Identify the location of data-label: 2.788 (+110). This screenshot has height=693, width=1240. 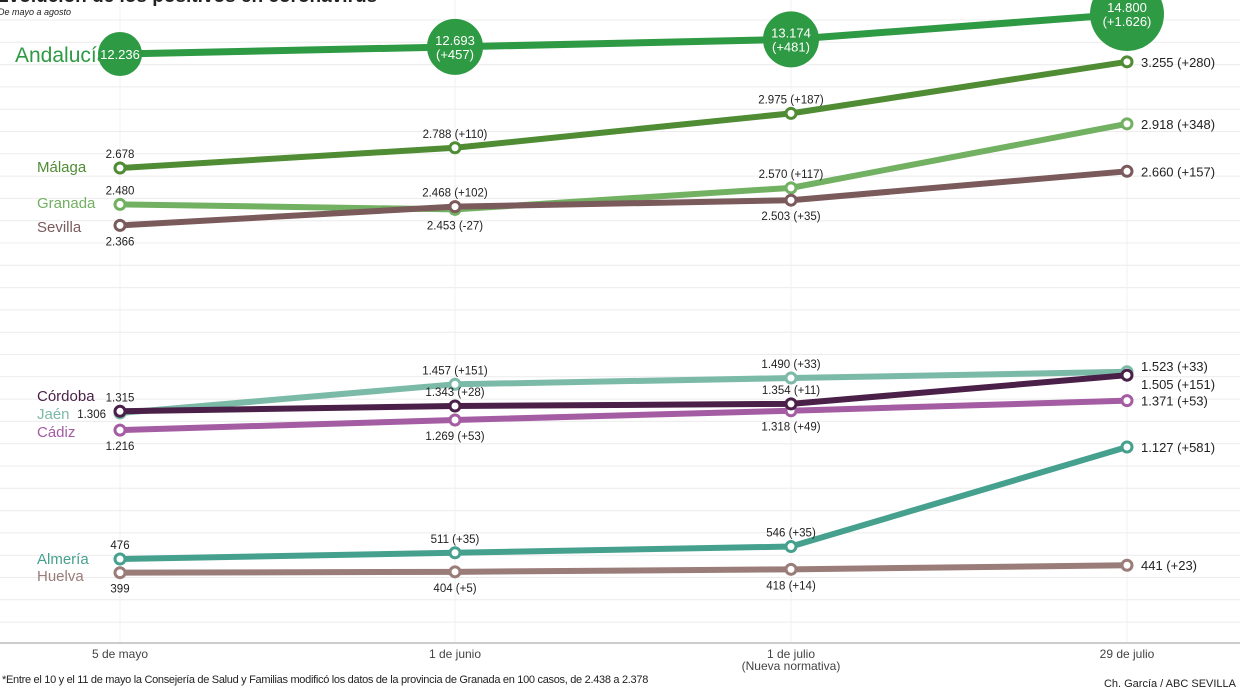
(455, 135).